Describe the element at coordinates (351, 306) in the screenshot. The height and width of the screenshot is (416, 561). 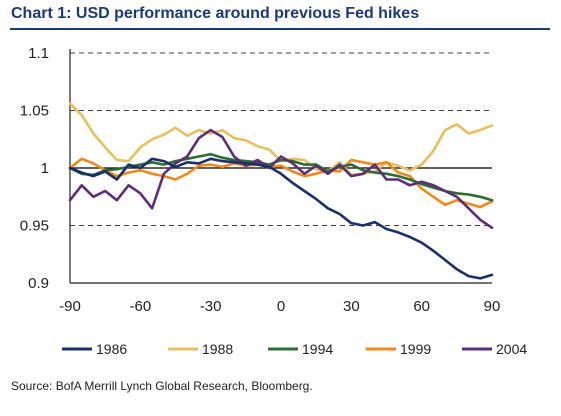
I see `x-tick-label: 30` at that location.